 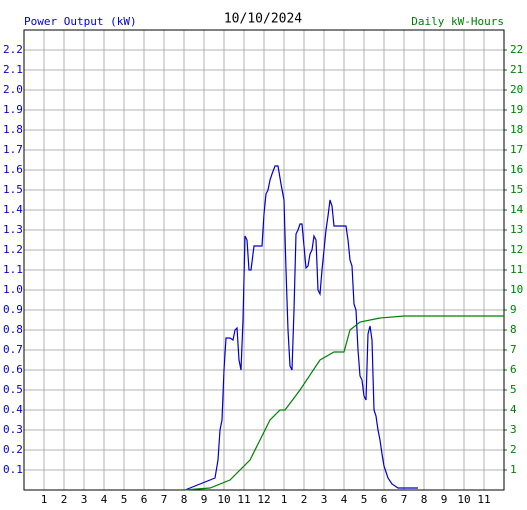 What do you see at coordinates (13, 49) in the screenshot?
I see `y-tick-label: 2.2` at bounding box center [13, 49].